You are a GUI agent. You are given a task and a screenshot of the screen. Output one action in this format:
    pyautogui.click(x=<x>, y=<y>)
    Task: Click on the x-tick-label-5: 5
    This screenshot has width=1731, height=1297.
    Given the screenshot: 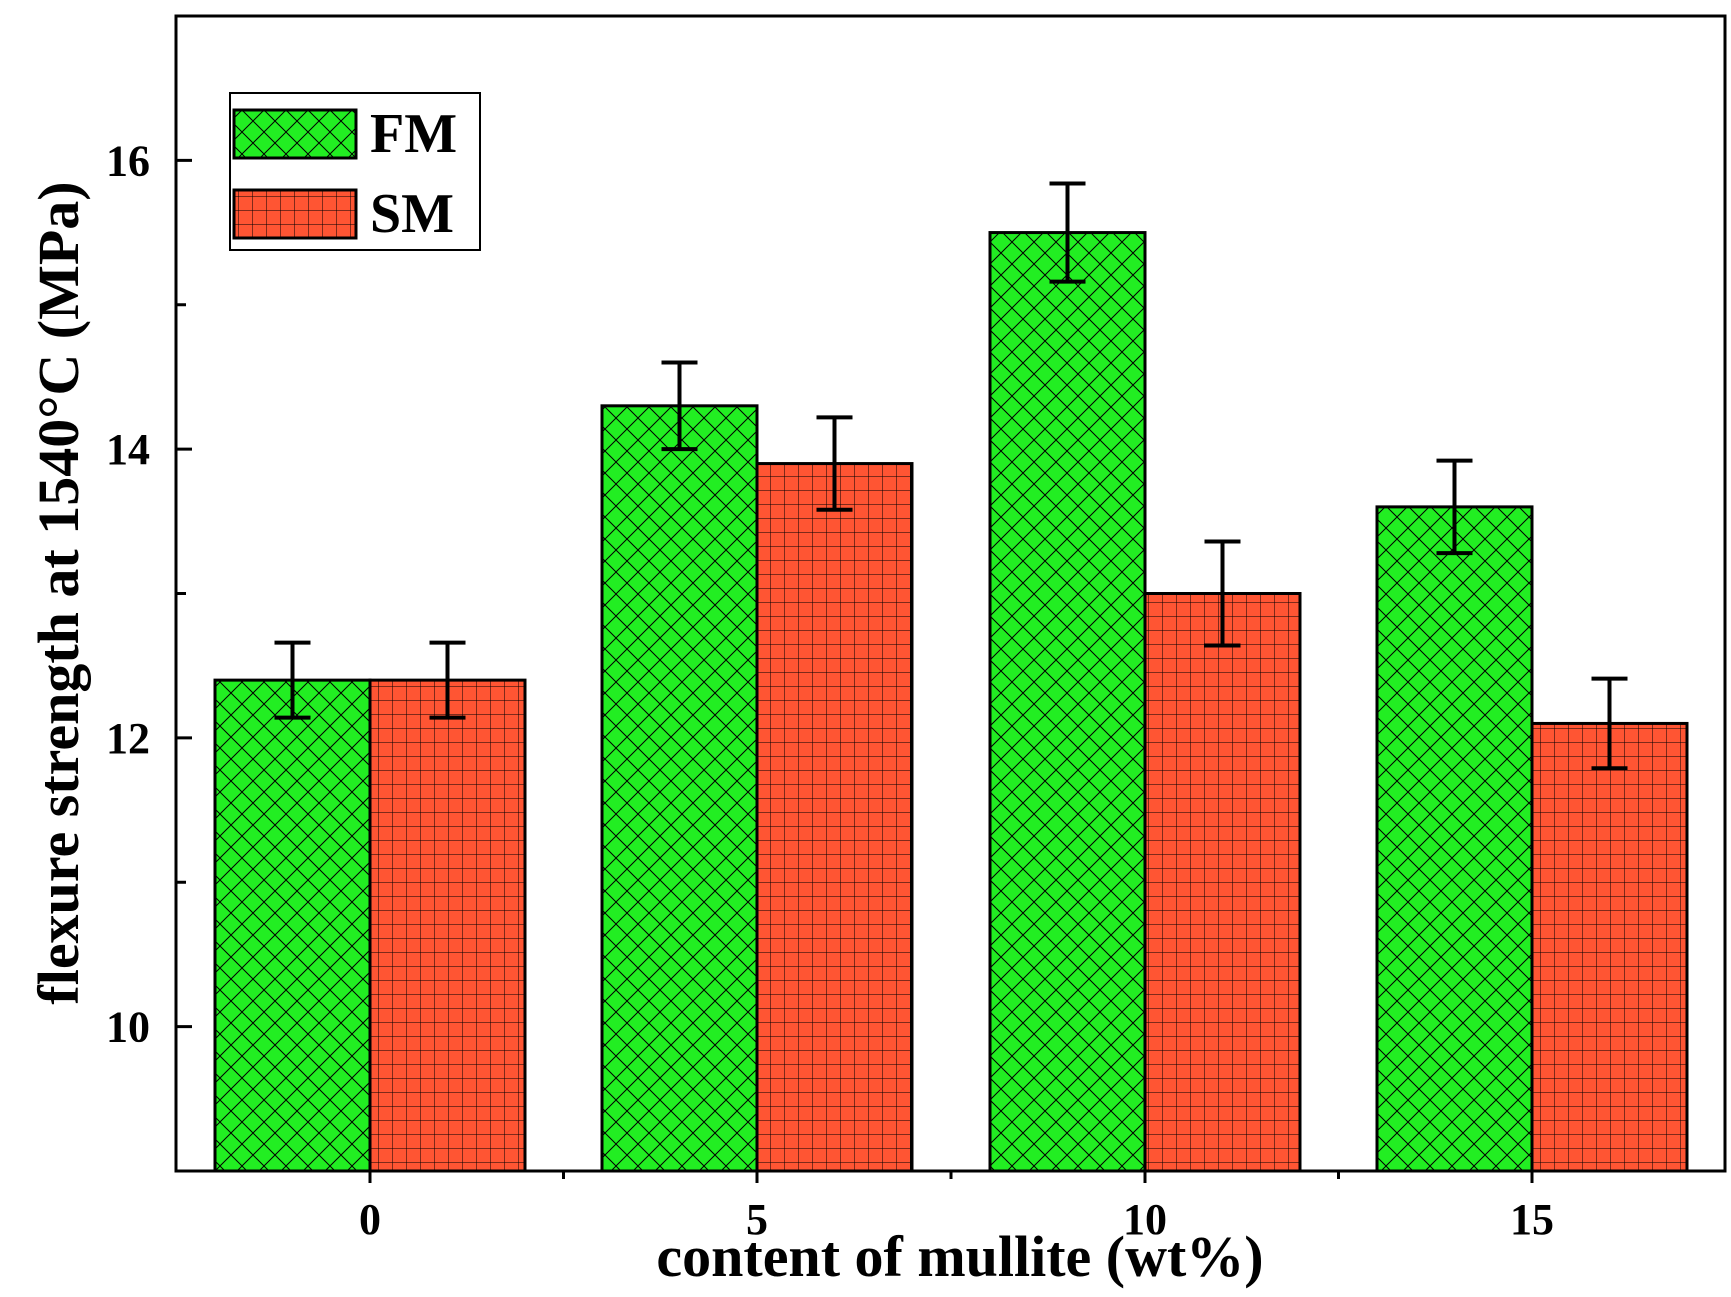 What is the action you would take?
    pyautogui.click(x=757, y=1219)
    